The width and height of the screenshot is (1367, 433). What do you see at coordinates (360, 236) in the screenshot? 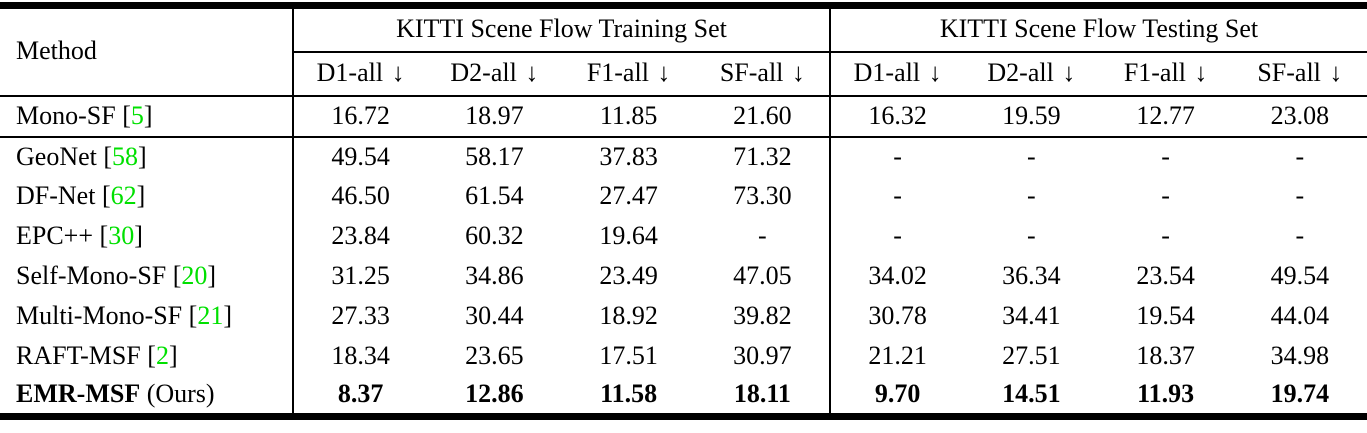
I see `metric-value-cell: 23.84` at bounding box center [360, 236].